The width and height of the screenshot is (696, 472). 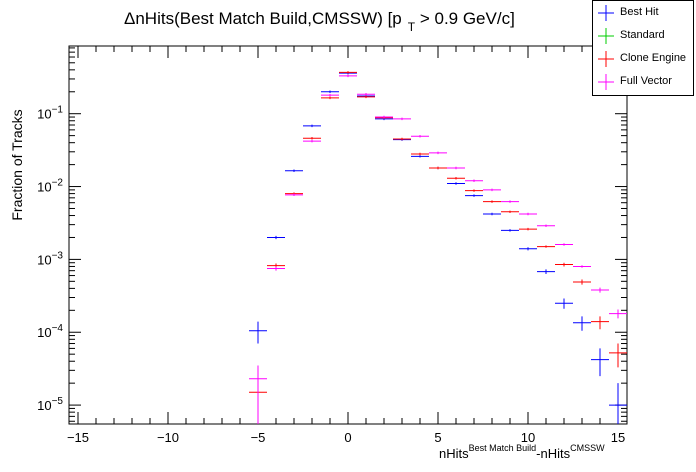 What do you see at coordinates (639, 12) in the screenshot?
I see `legend-label-best-hit: Best Hit` at bounding box center [639, 12].